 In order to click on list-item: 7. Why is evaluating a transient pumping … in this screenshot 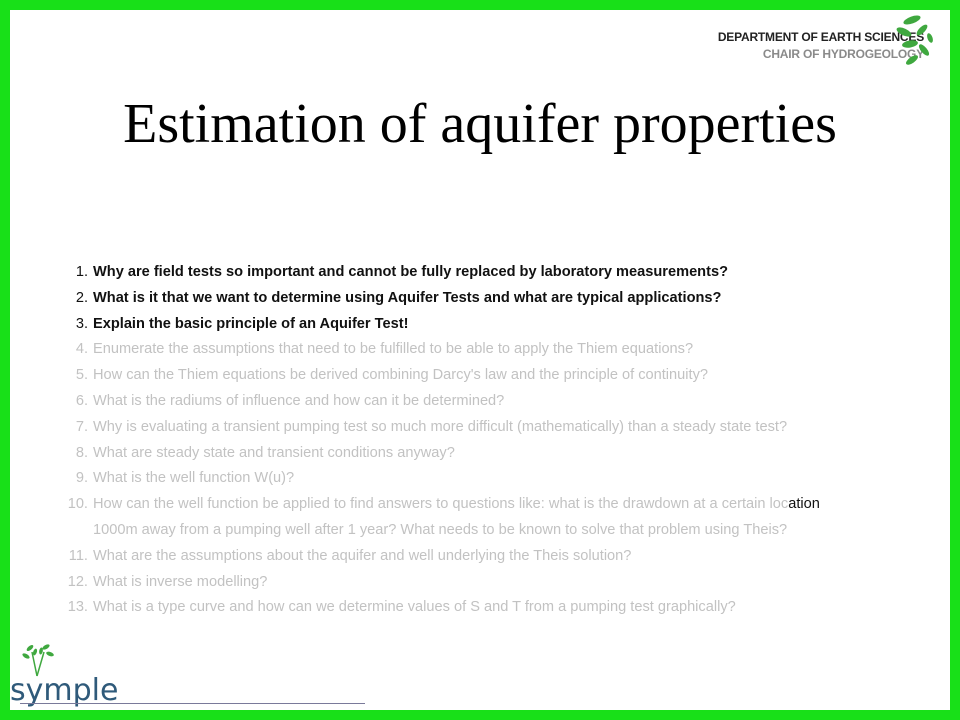, I will do `click(431, 426)`.